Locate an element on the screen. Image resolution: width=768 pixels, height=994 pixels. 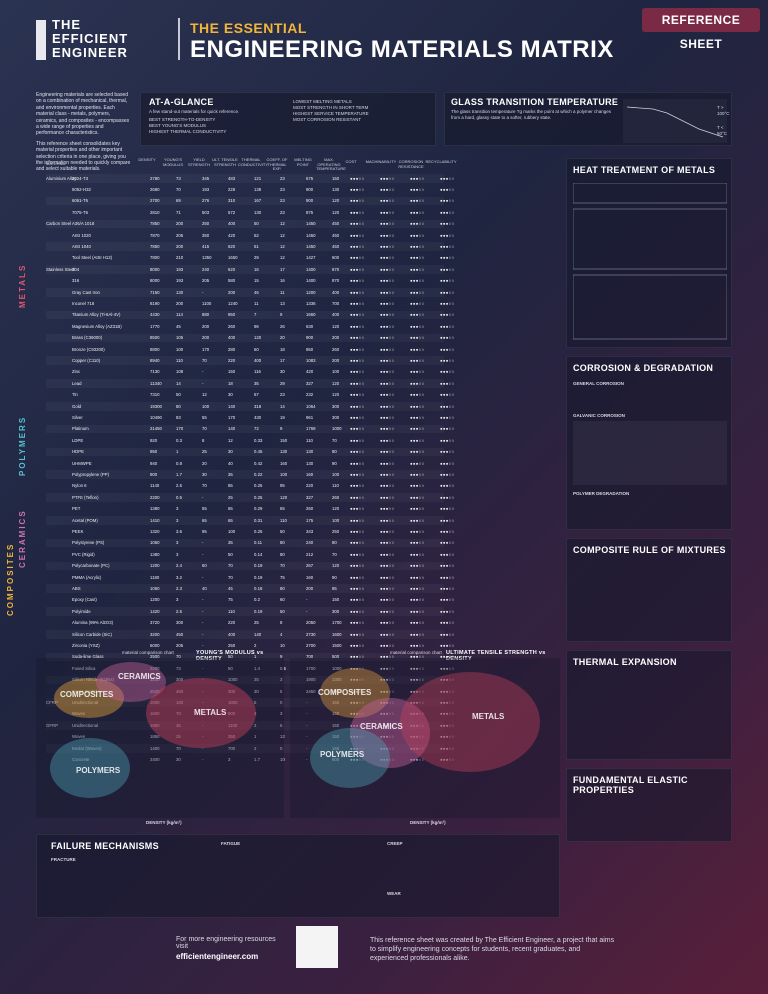
row-value: 232 is located at coordinates (310, 395).